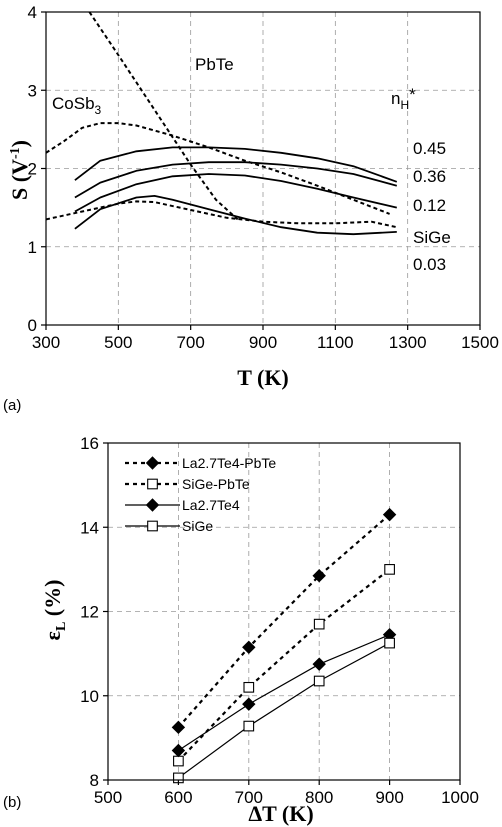 The width and height of the screenshot is (502, 827). Describe the element at coordinates (89, 443) in the screenshot. I see `panel-b-y-tick-label: 16` at that location.